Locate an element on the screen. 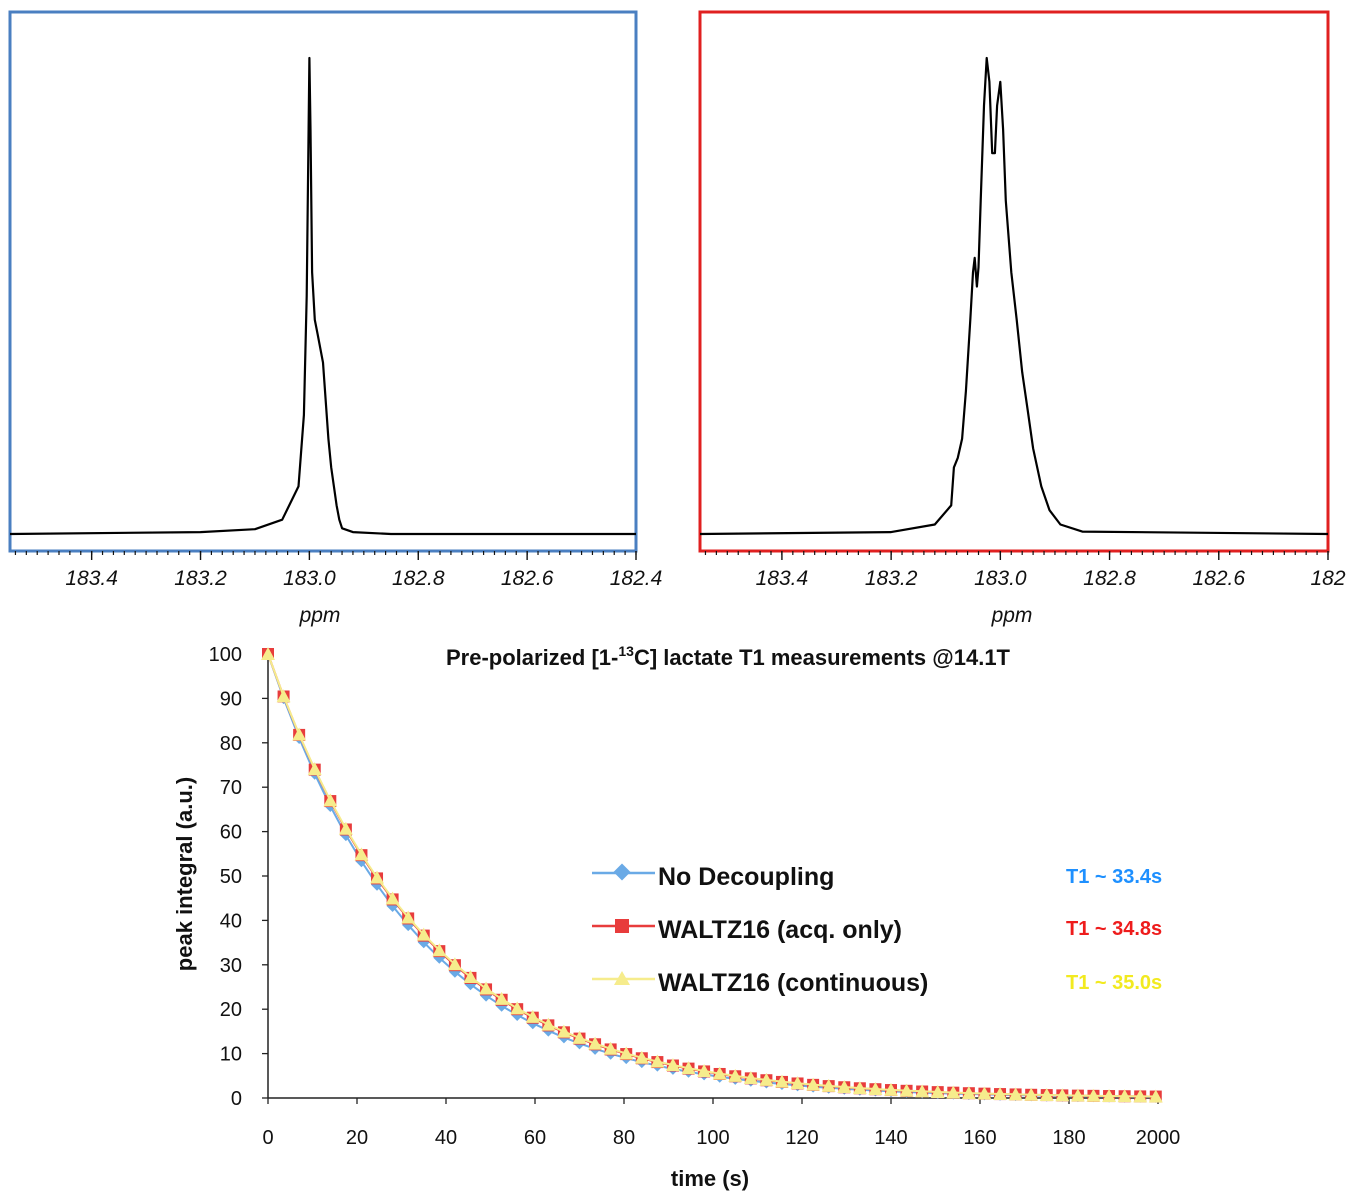 The height and width of the screenshot is (1192, 1352). y-tick-label: 0 is located at coordinates (236, 1099).